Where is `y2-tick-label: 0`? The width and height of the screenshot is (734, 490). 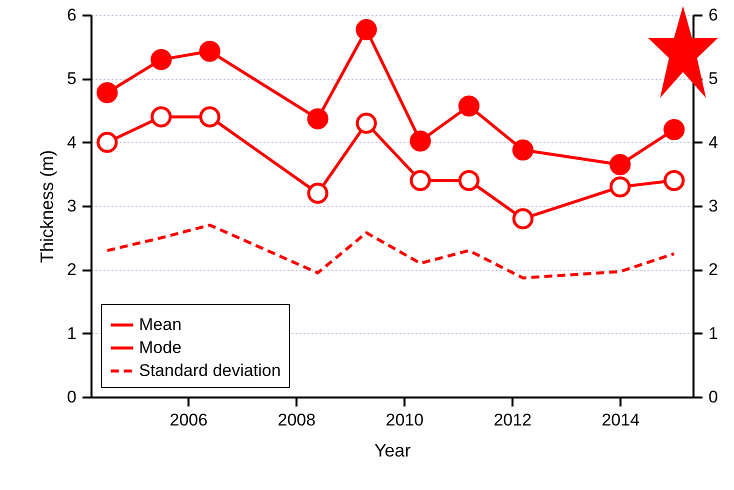
y2-tick-label: 0 is located at coordinates (713, 397).